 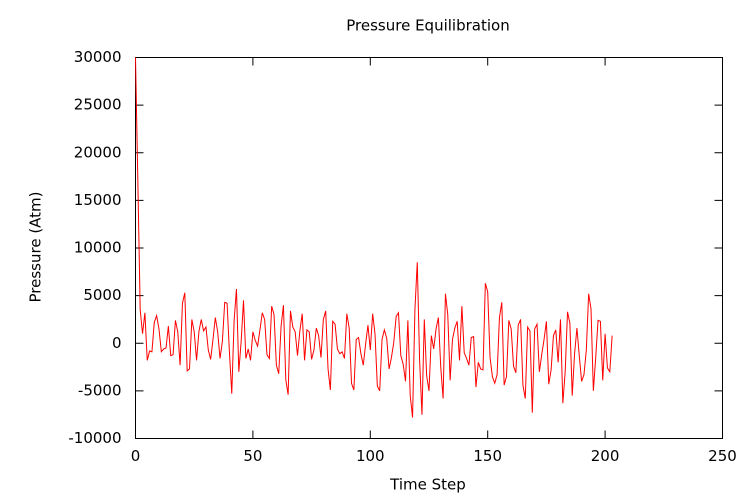 I want to click on chart-title: Pressure Equilibration, so click(x=427, y=26).